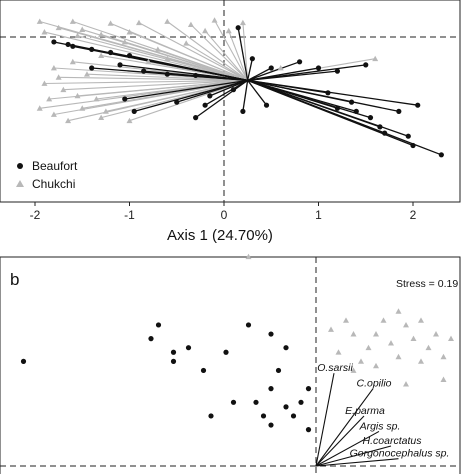 This screenshot has height=474, width=474. I want to click on legend-beaufort-label: Beaufort, so click(55, 166).